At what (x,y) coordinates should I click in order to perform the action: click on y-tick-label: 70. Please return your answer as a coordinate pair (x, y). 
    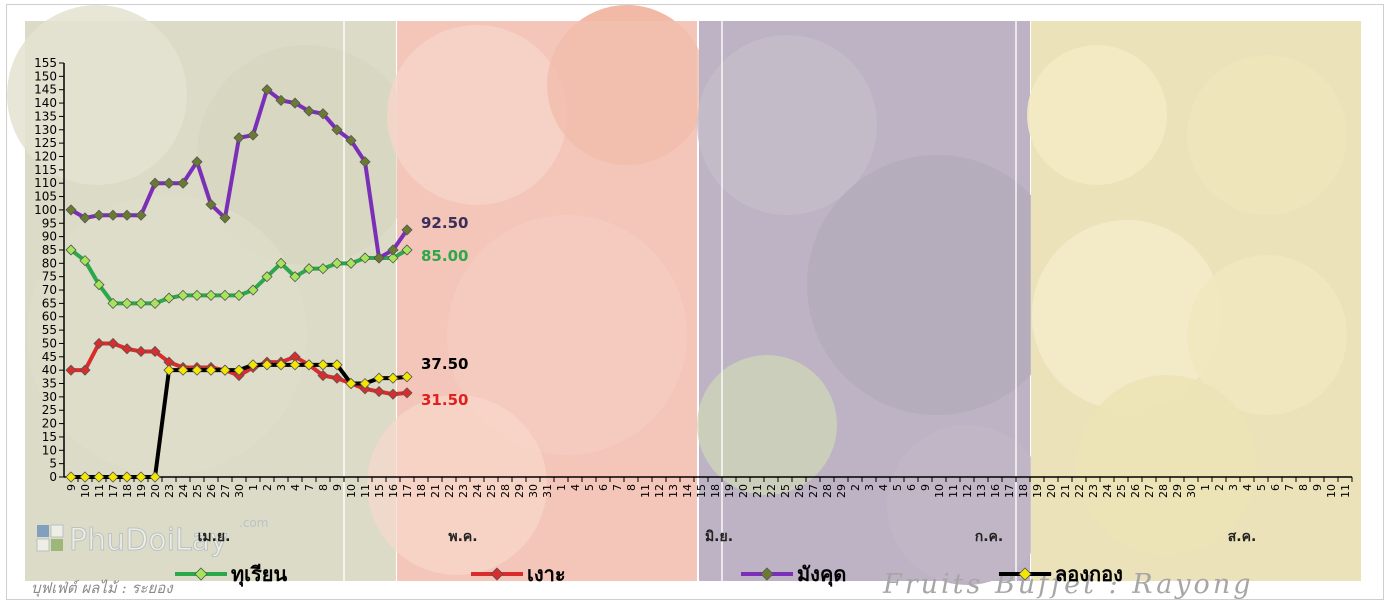
    Looking at the image, I should click on (49, 290).